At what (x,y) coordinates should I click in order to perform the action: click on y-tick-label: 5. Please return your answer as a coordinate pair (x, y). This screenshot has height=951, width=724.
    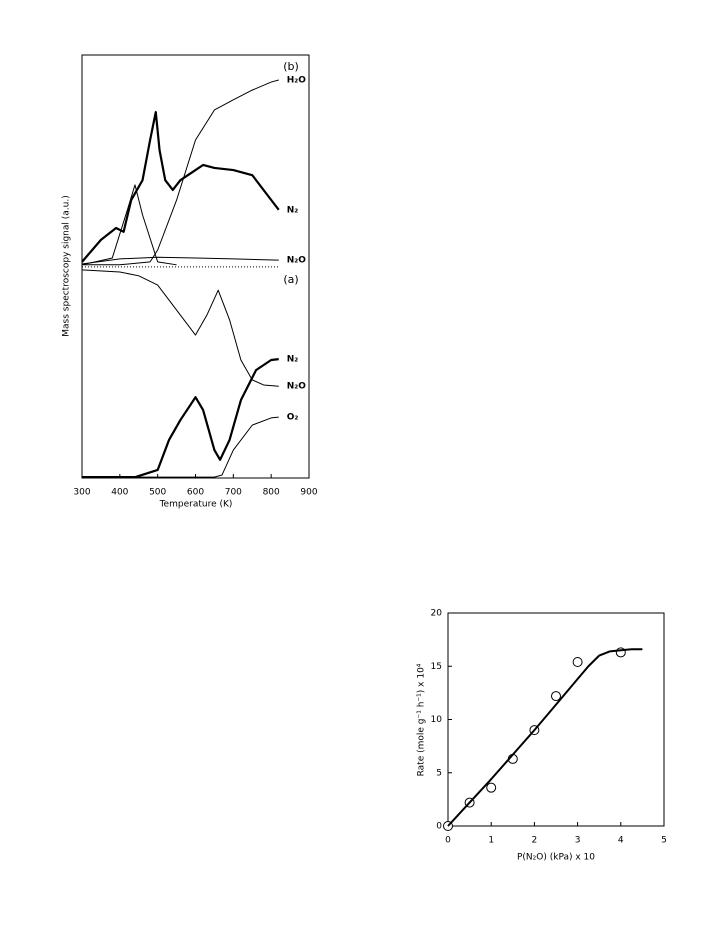
    Looking at the image, I should click on (439, 773).